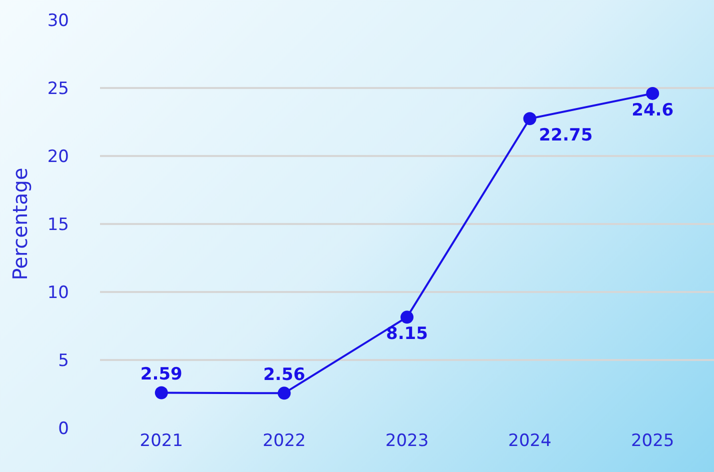 This screenshot has width=714, height=472. What do you see at coordinates (58, 156) in the screenshot?
I see `y-tick-label: 20` at bounding box center [58, 156].